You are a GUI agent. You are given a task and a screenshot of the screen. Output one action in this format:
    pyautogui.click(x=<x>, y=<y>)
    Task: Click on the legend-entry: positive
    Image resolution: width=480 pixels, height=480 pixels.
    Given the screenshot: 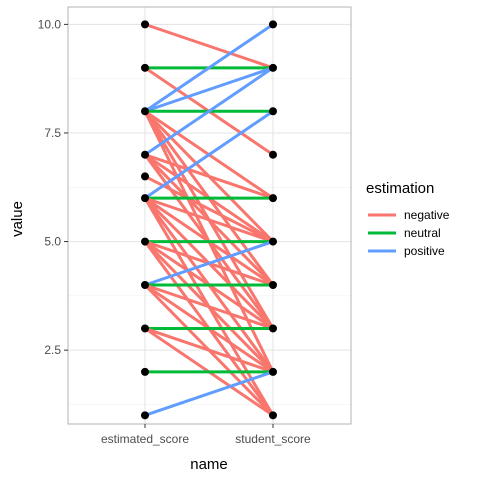 What is the action you would take?
    pyautogui.click(x=406, y=251)
    